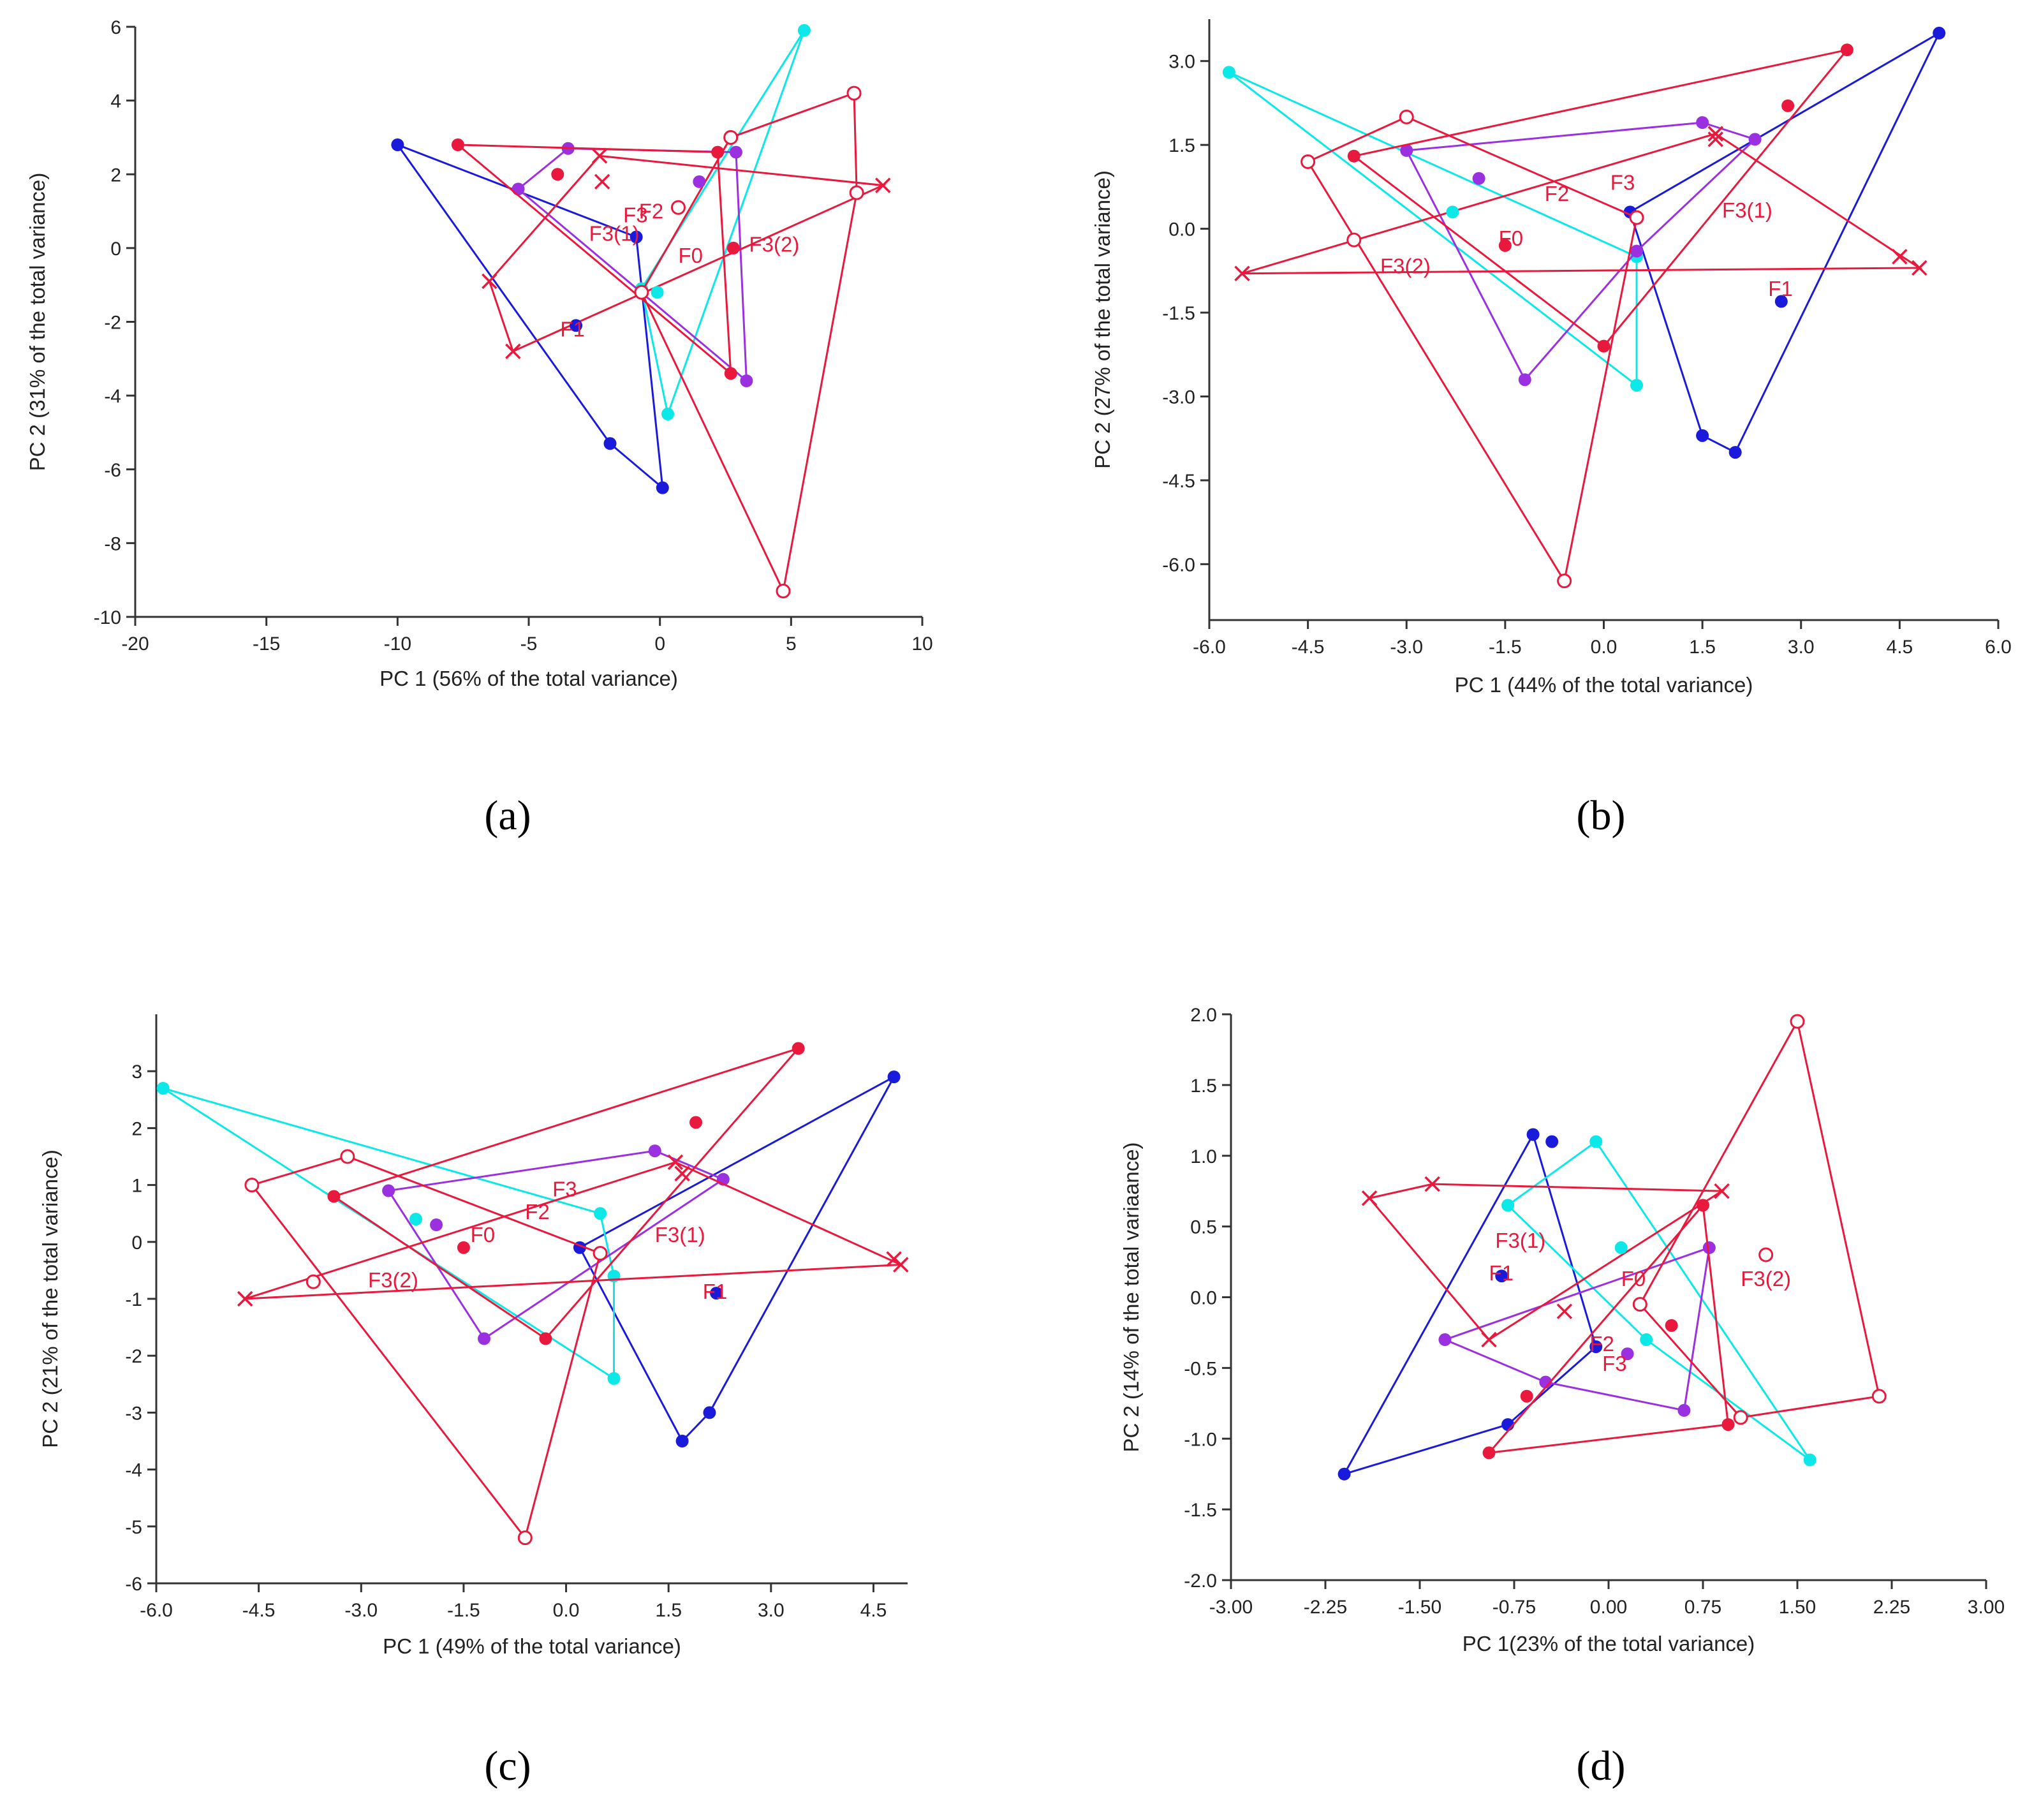 The width and height of the screenshot is (2041, 1820). I want to click on x-axis-title: PC 1 (44% of the total variance), so click(1604, 685).